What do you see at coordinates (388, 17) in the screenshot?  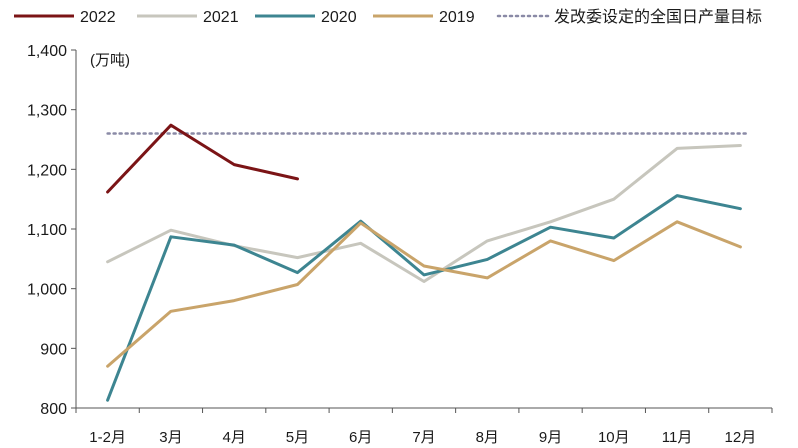 I see `legend: 2022 2021 2020 2019 发改委设定的全国日产量目标` at bounding box center [388, 17].